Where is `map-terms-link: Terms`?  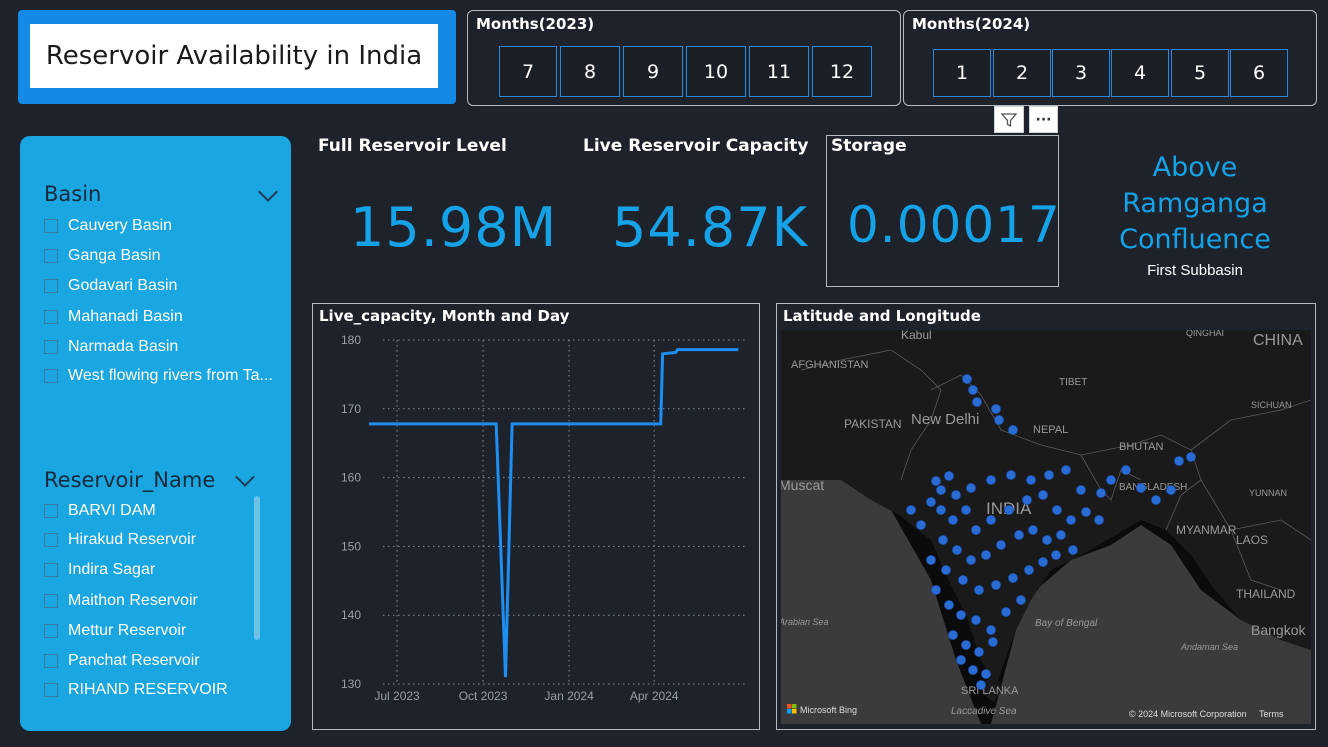 map-terms-link: Terms is located at coordinates (1271, 714).